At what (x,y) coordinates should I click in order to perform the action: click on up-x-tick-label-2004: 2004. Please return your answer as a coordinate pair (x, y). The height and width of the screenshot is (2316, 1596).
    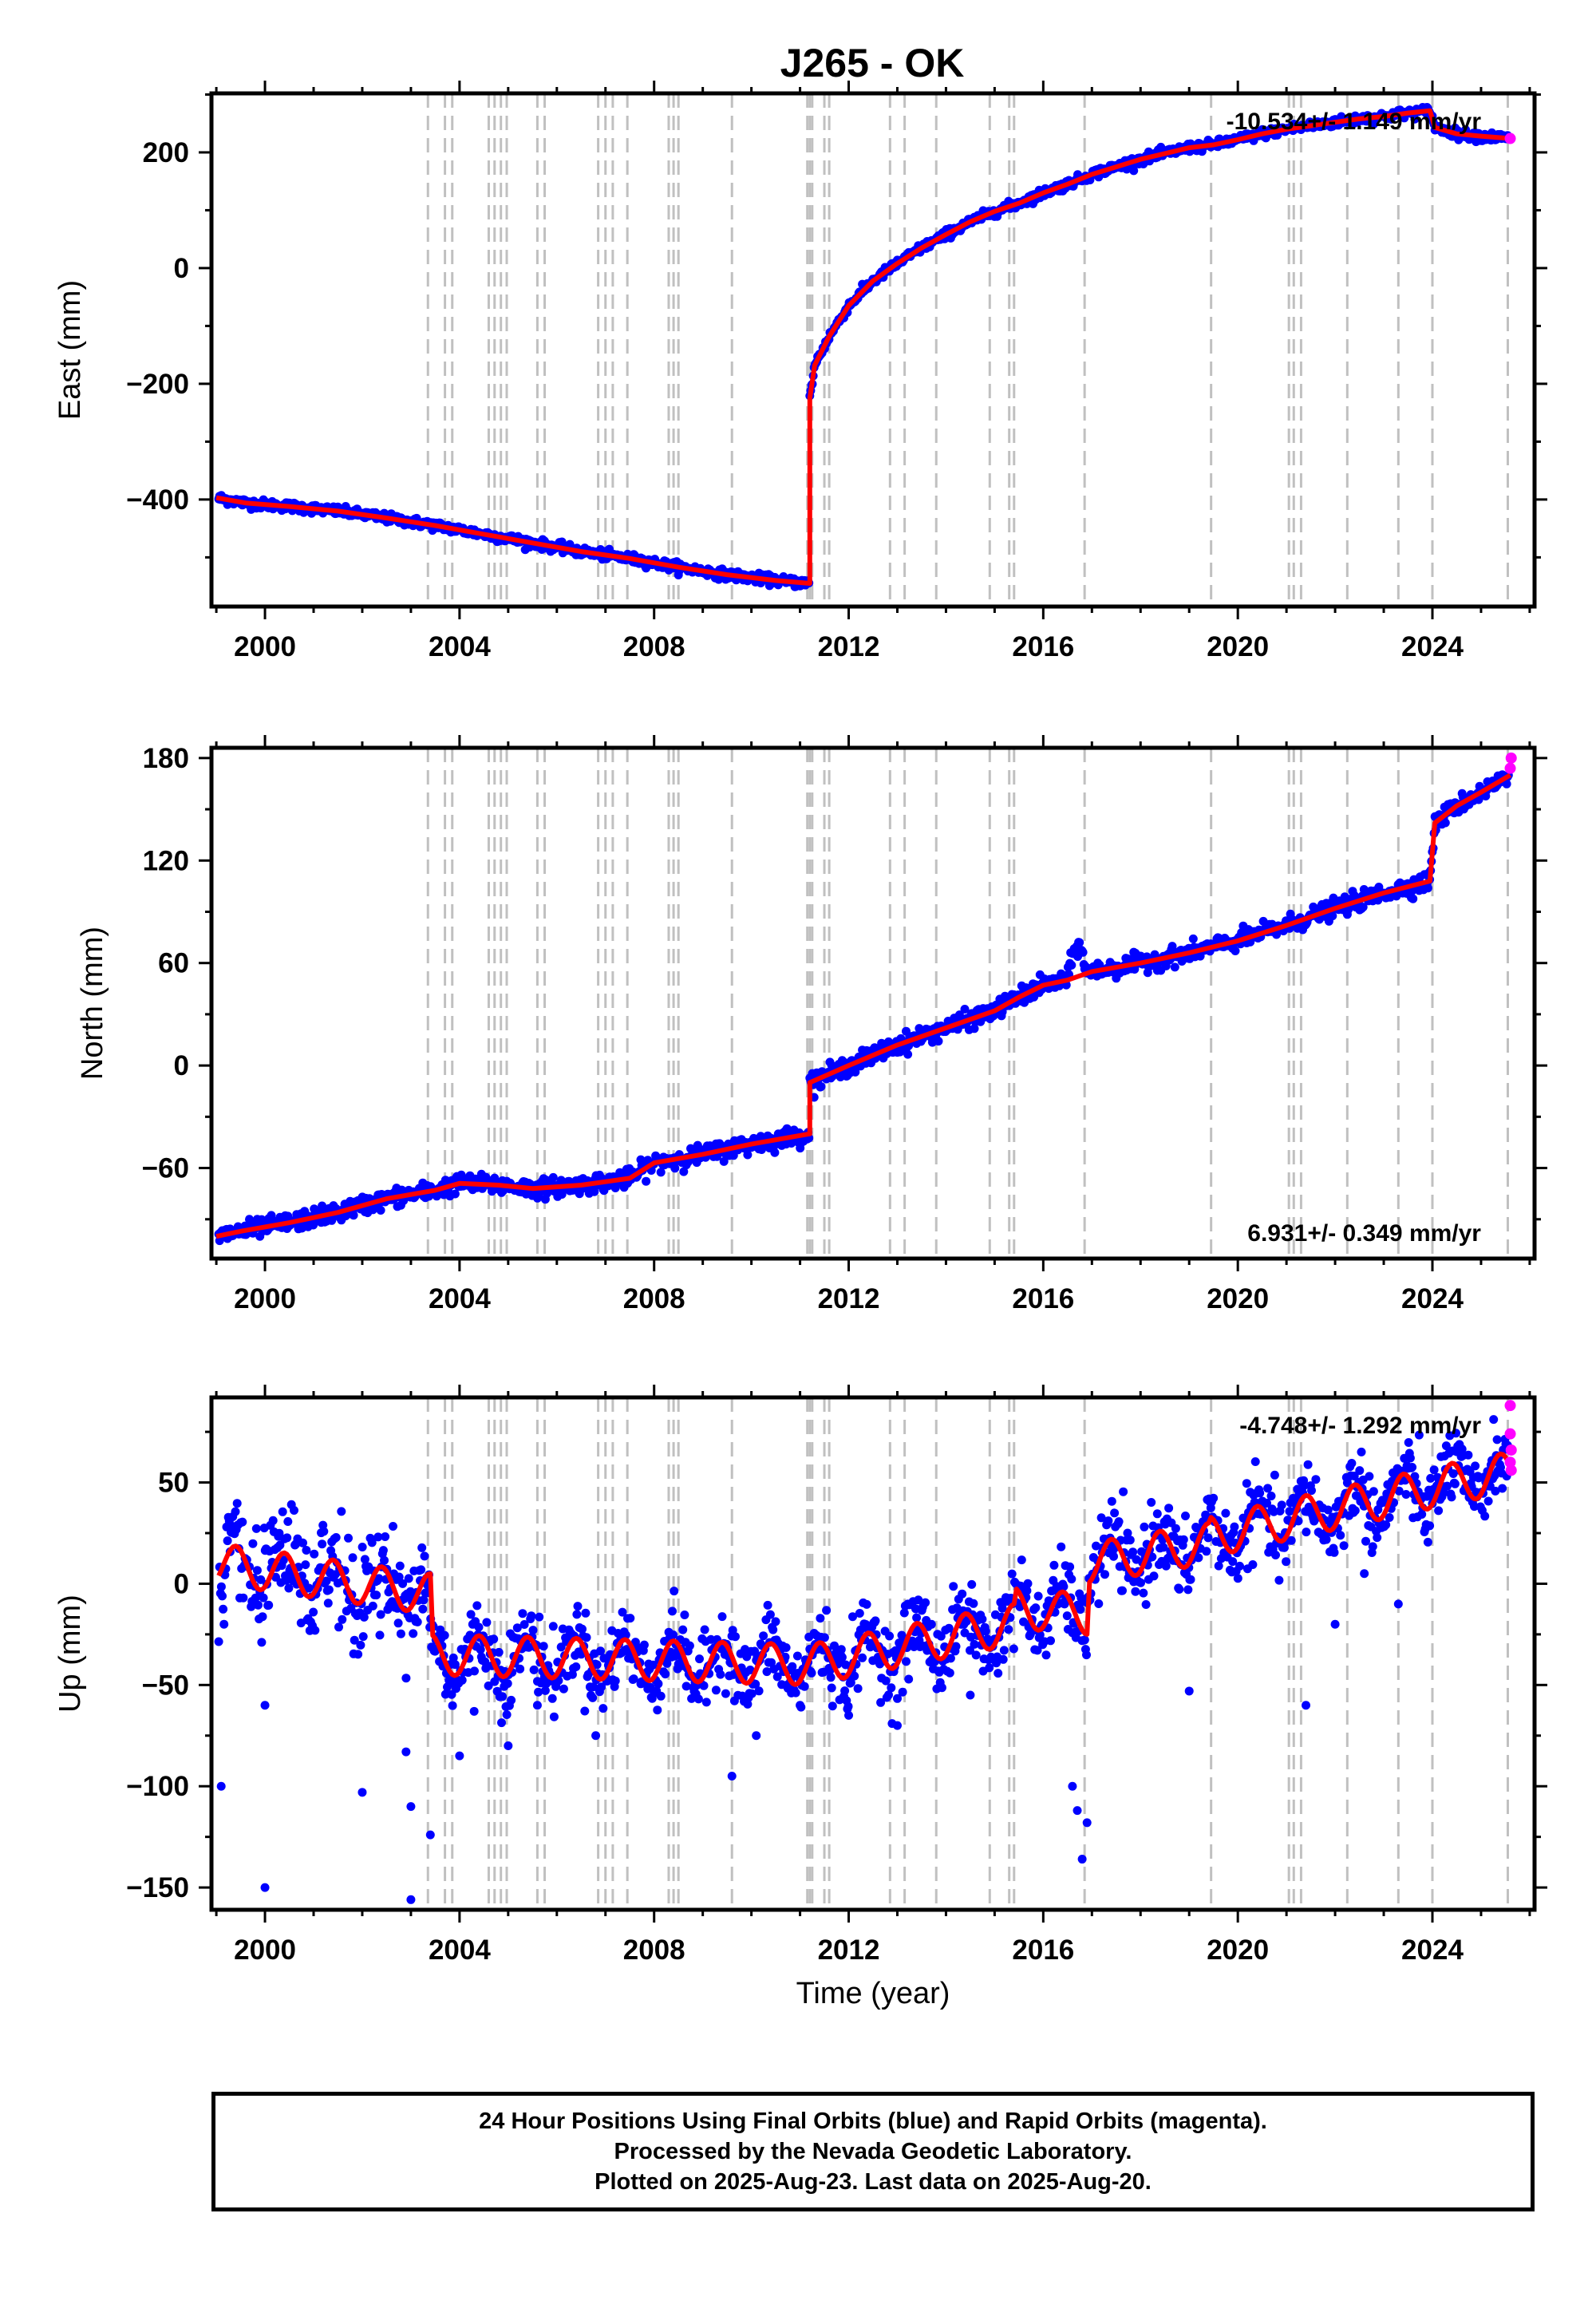
    Looking at the image, I should click on (460, 1950).